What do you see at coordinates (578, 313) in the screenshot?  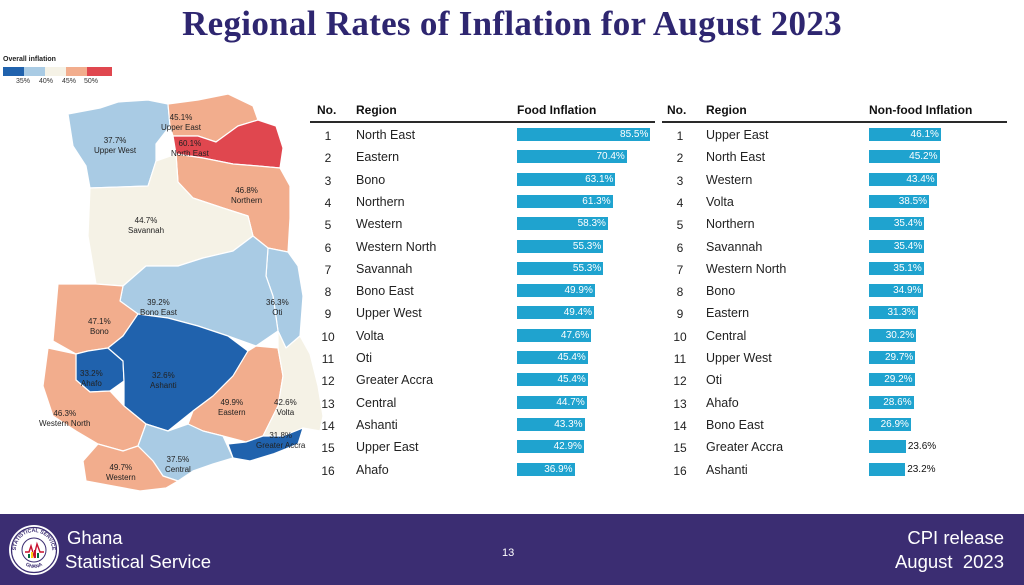 I see `bar-value-label: 49.4%` at bounding box center [578, 313].